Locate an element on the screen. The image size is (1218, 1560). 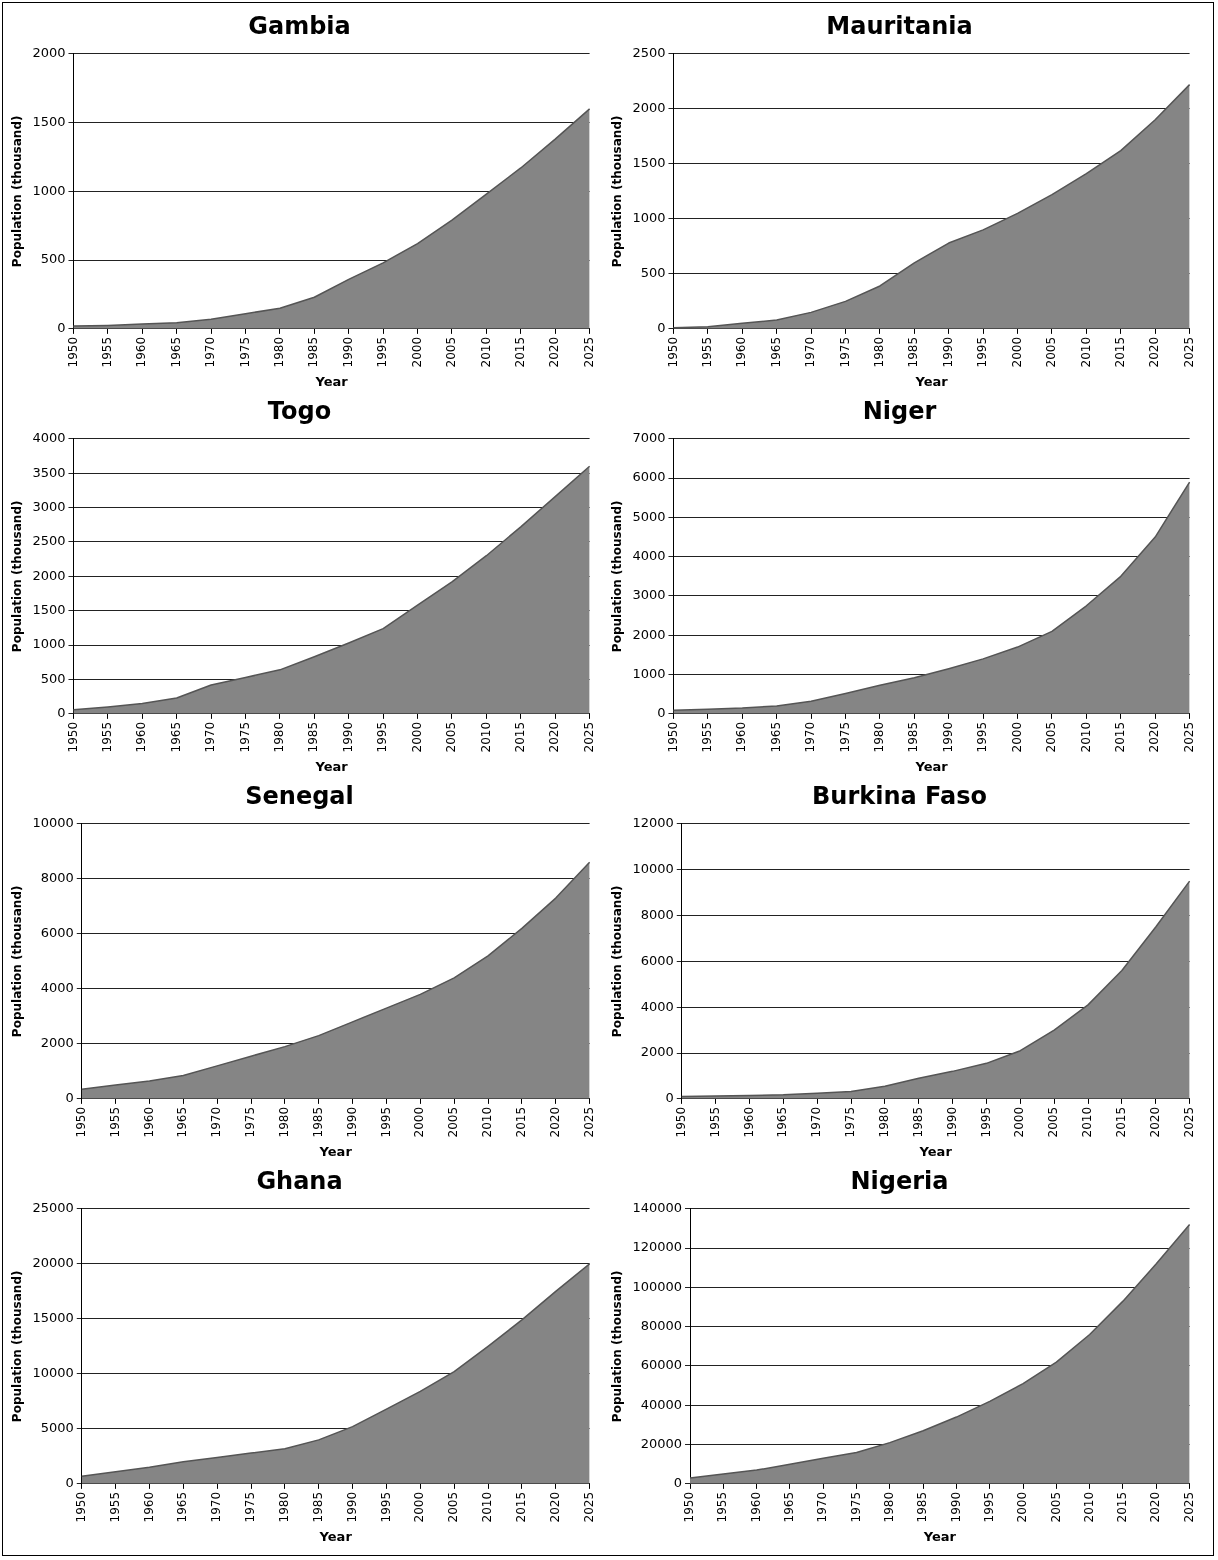
y-tick-label: 140000 is located at coordinates (657, 1208).